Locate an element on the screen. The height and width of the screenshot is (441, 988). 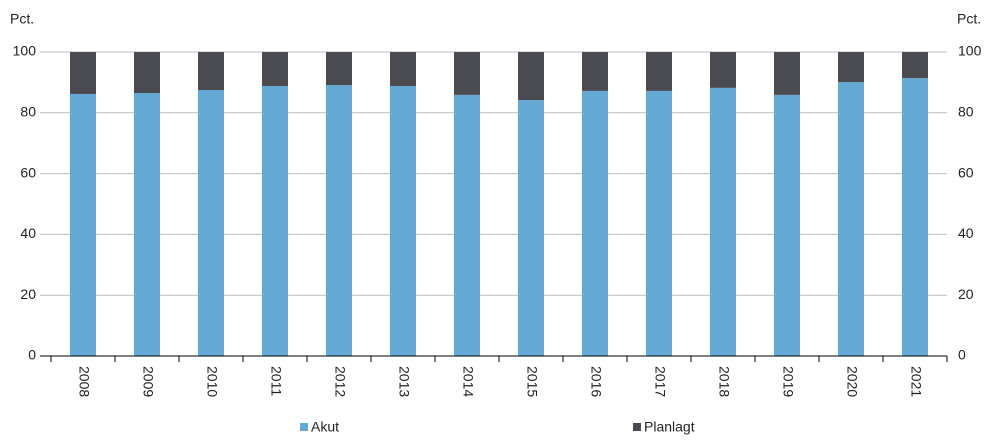
y2-tick-label: 0 is located at coordinates (962, 355).